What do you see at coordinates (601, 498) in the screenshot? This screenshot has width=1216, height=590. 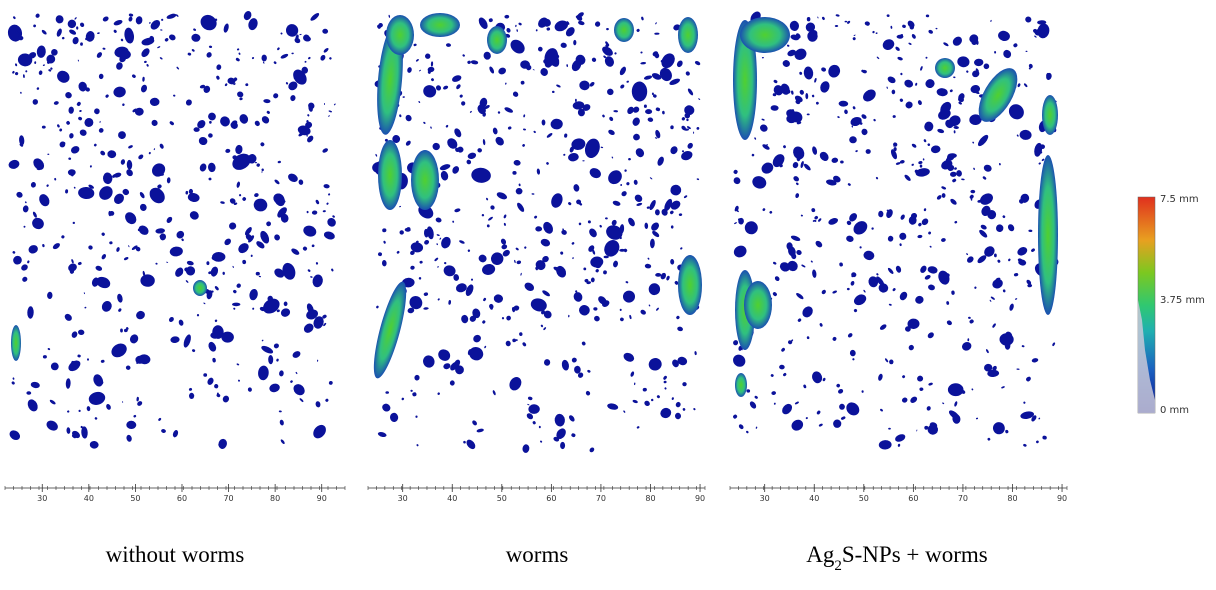 I see `ruler-tick-label: 70` at bounding box center [601, 498].